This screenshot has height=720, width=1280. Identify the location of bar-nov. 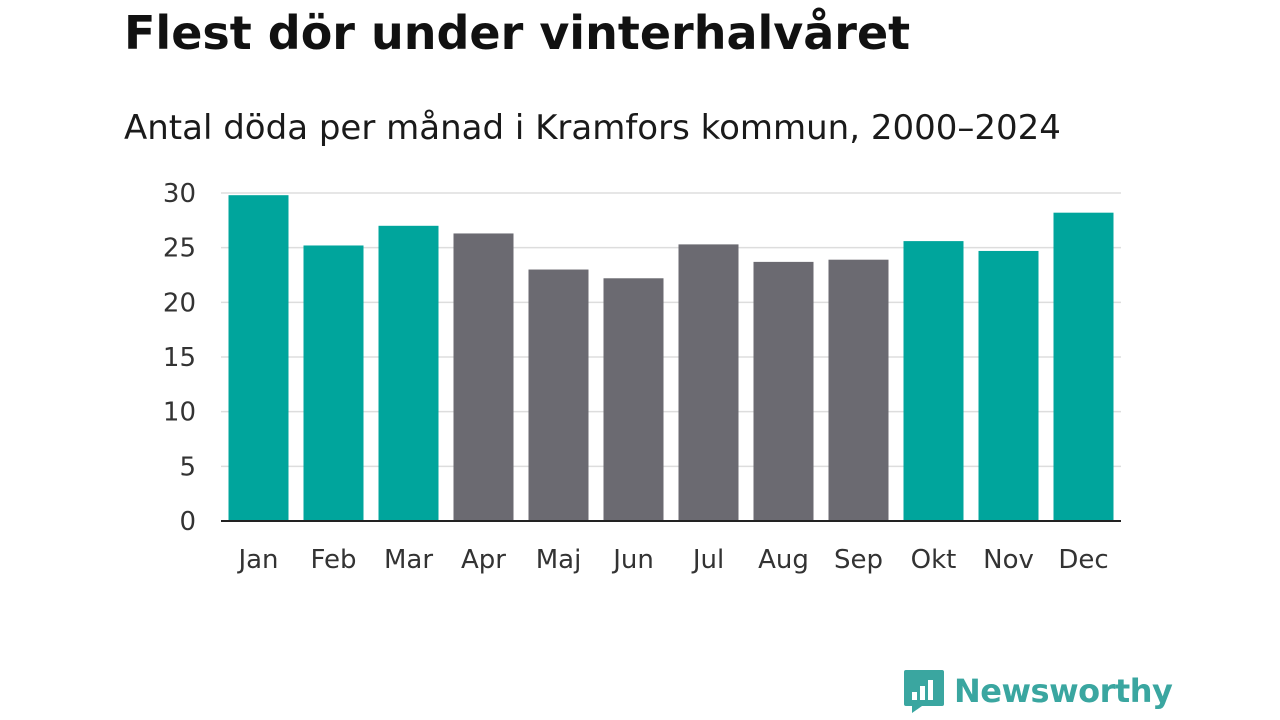
(1008, 386).